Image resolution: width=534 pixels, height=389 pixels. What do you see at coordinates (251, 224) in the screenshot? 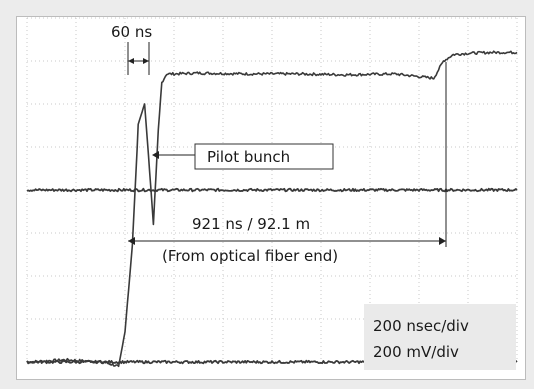
I see `delay-label: 921 ns / 92.1 m` at bounding box center [251, 224].